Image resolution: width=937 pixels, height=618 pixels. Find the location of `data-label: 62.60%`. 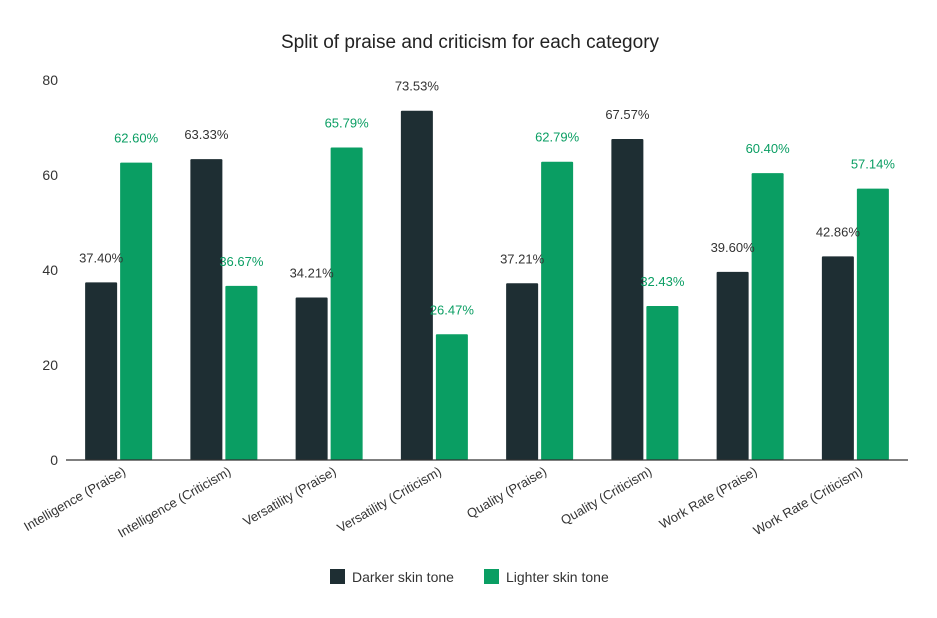

data-label: 62.60% is located at coordinates (136, 138).